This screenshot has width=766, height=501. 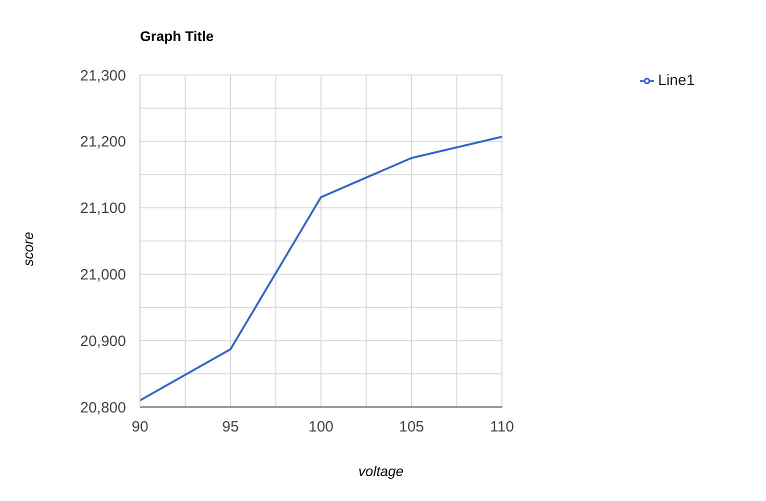 What do you see at coordinates (177, 36) in the screenshot?
I see `chart-title: Graph Title` at bounding box center [177, 36].